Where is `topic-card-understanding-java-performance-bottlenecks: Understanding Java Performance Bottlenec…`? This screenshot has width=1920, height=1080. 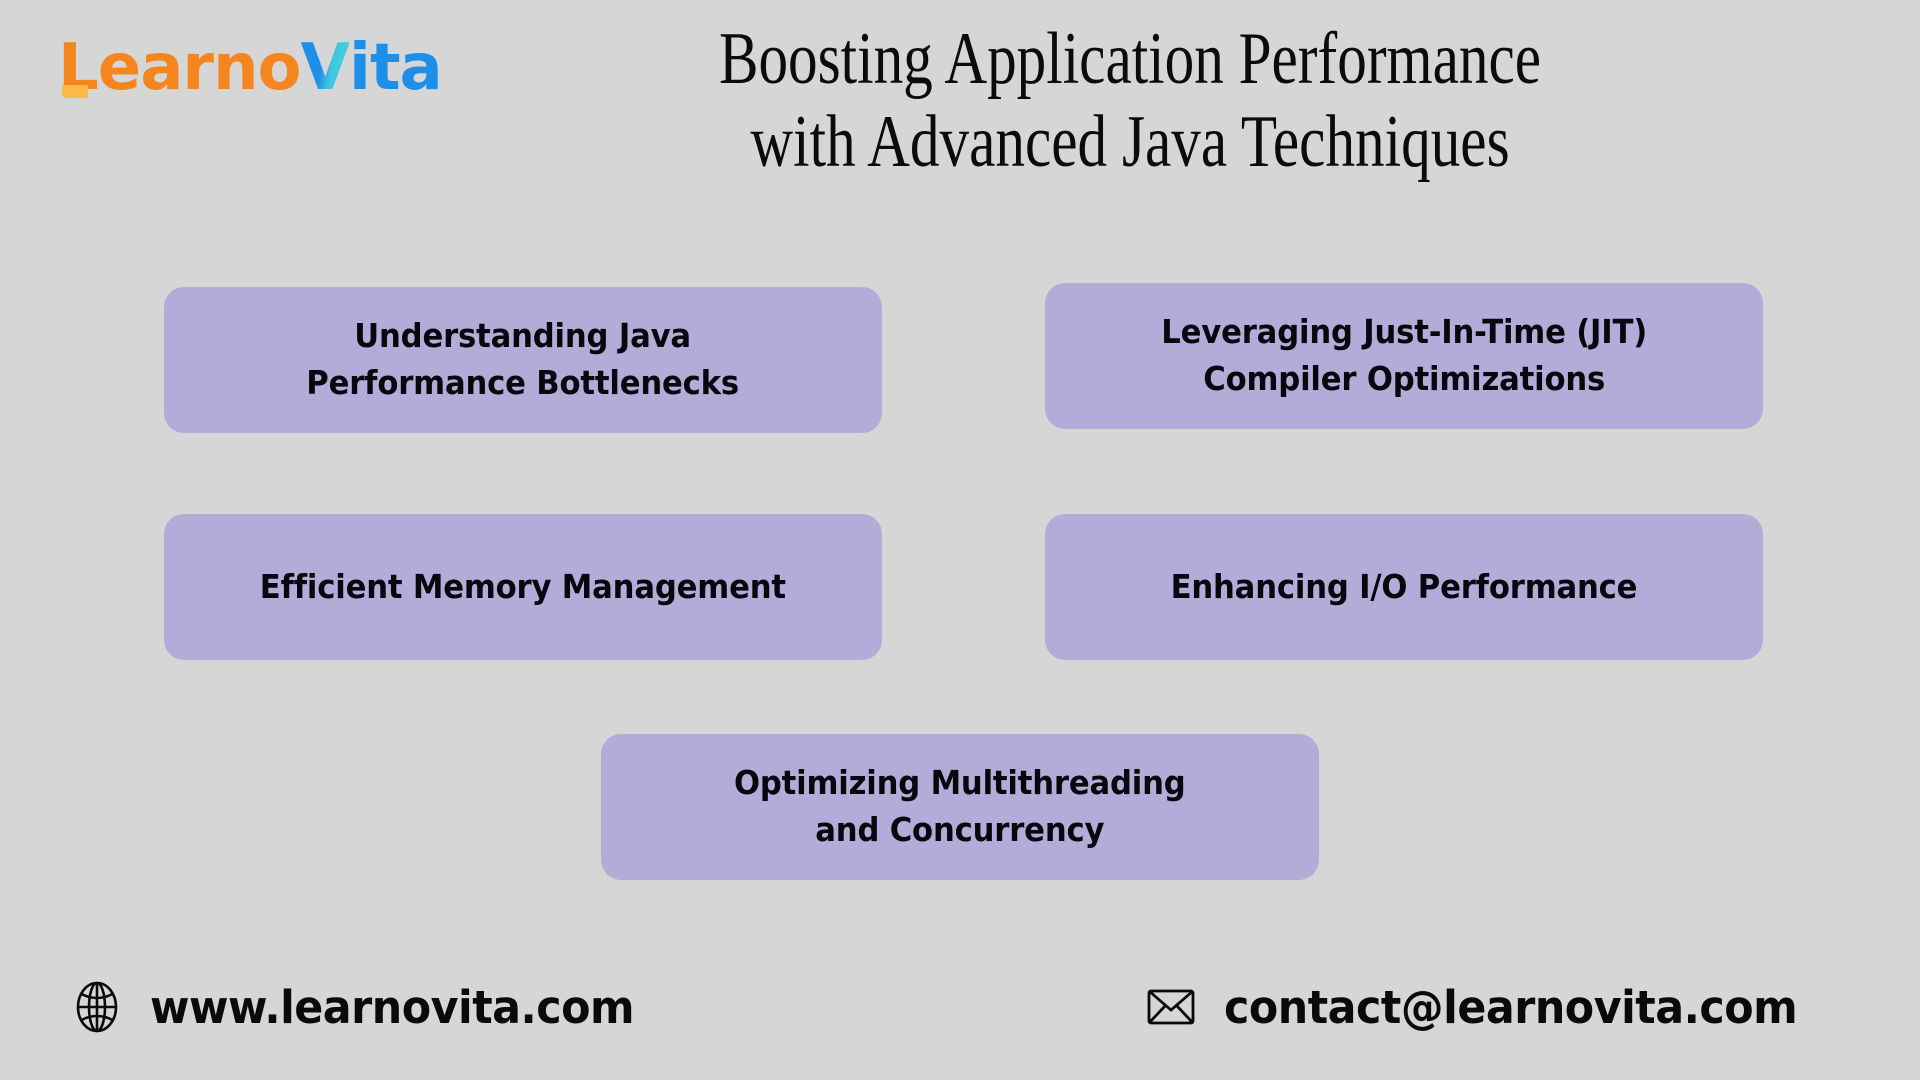 topic-card-understanding-java-performance-bottlenecks: Understanding Java Performance Bottlenec… is located at coordinates (523, 360).